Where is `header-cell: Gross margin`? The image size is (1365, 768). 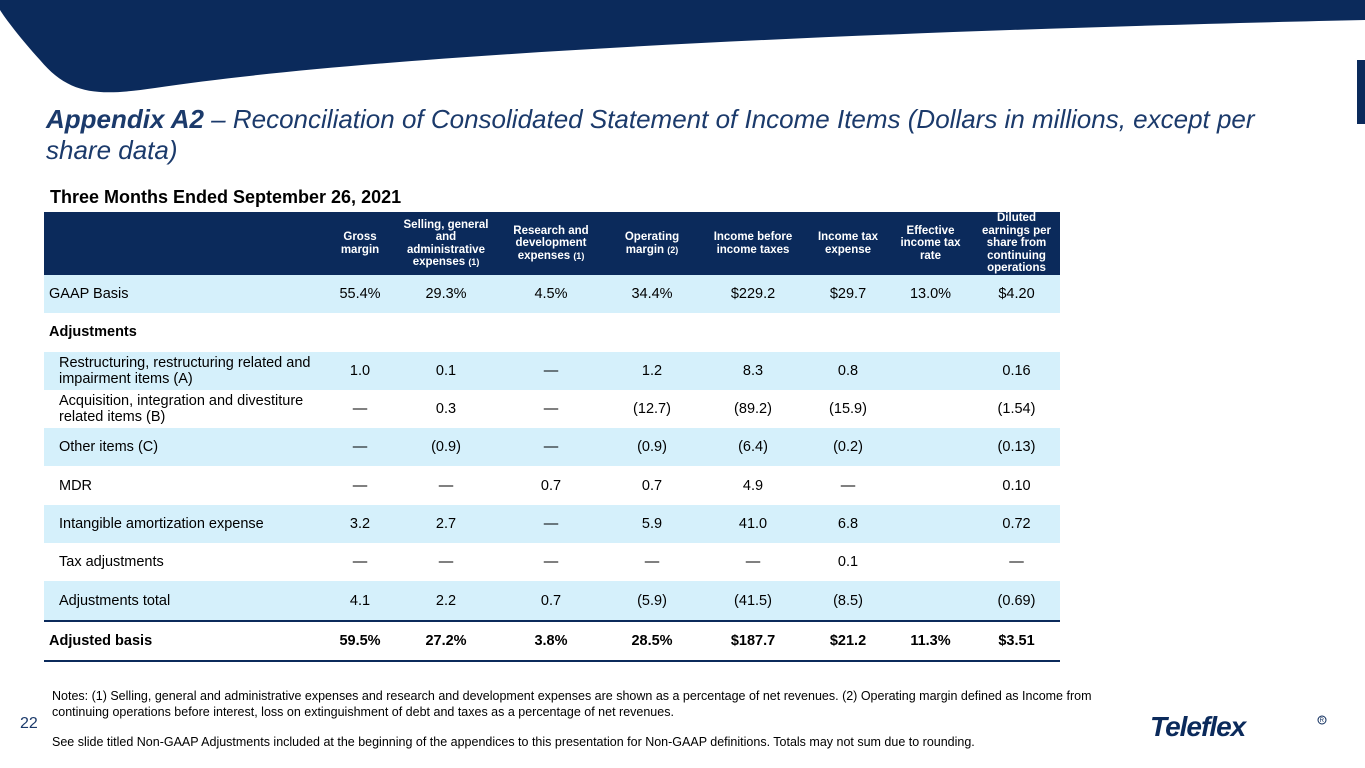
header-cell: Gross margin is located at coordinates (360, 243).